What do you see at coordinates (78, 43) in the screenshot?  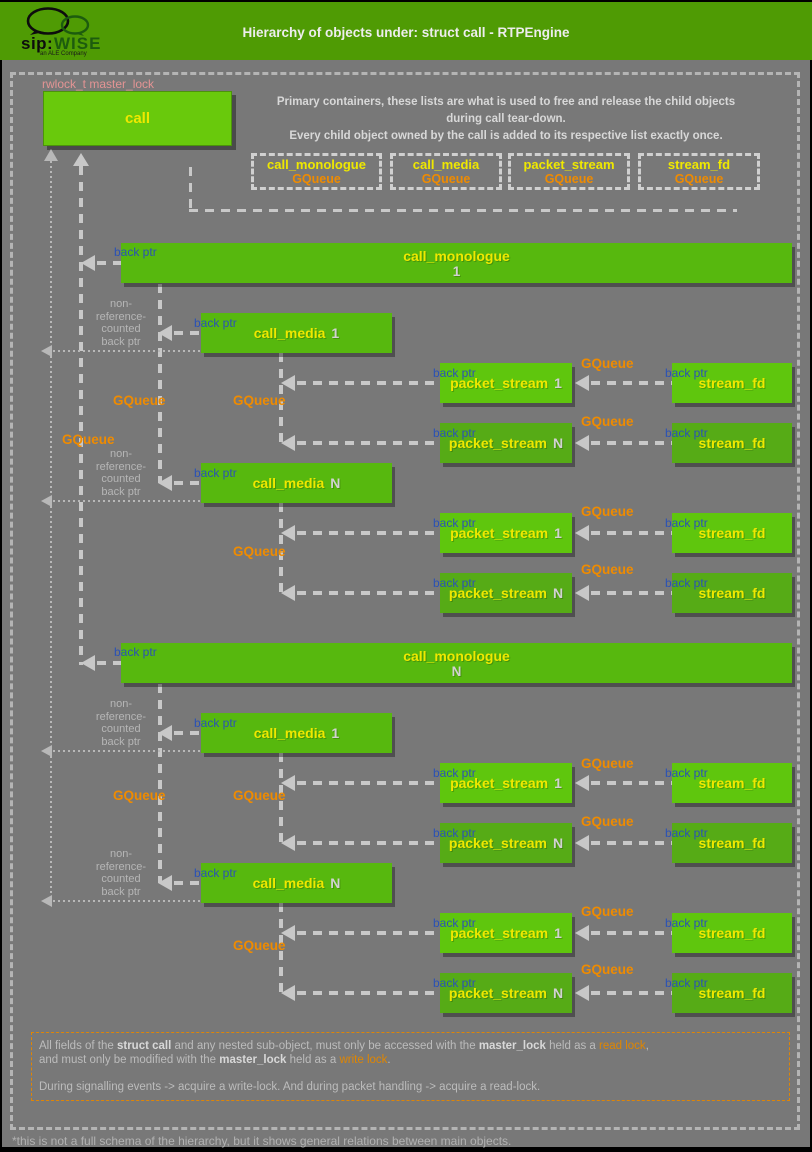 I see `logo-wise-text: WISE` at bounding box center [78, 43].